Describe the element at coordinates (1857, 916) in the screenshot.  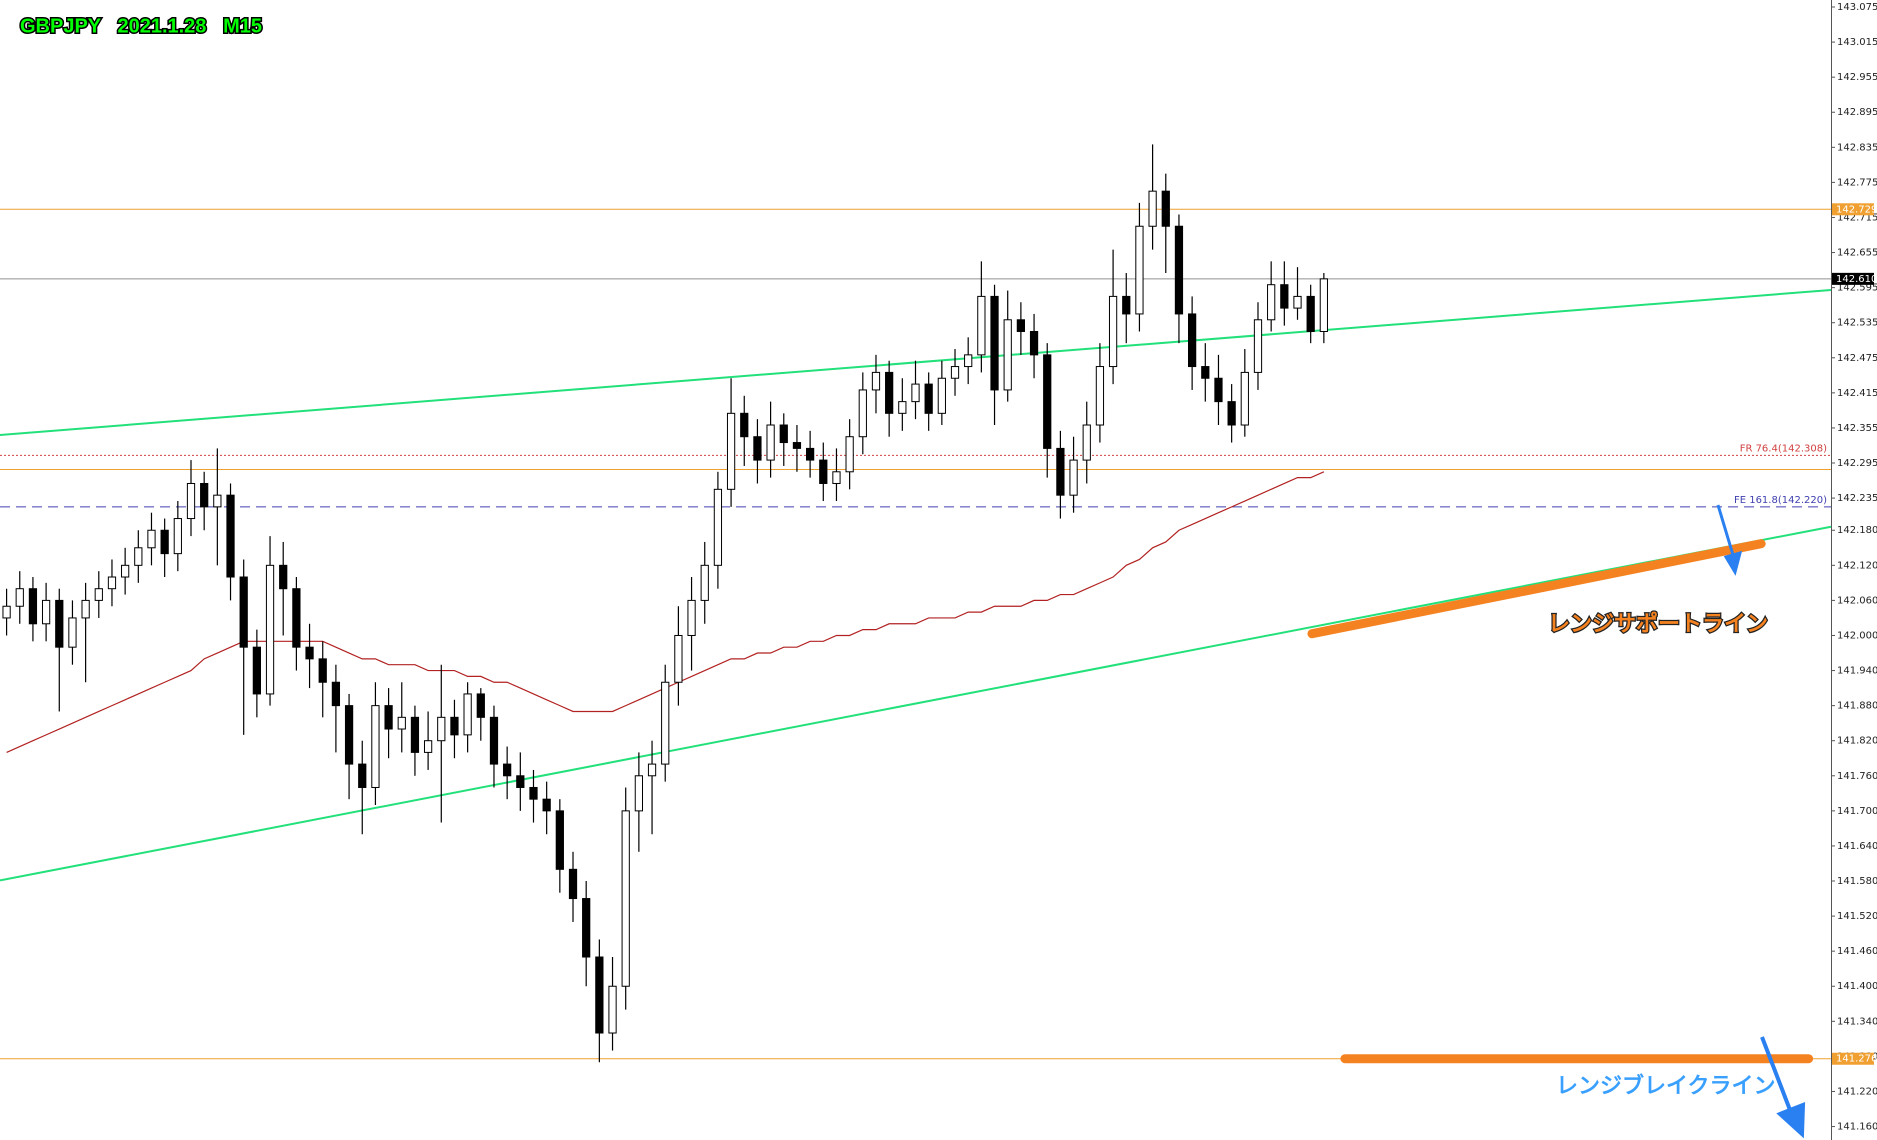
I see `y-tick-label: 141.520` at that location.